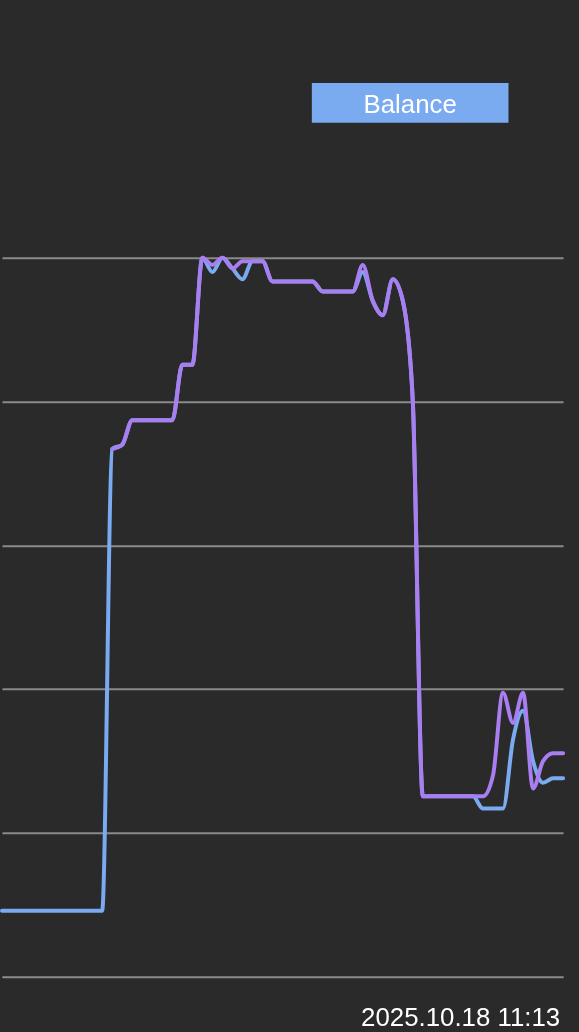  What do you see at coordinates (410, 103) in the screenshot?
I see `text: Balance` at bounding box center [410, 103].